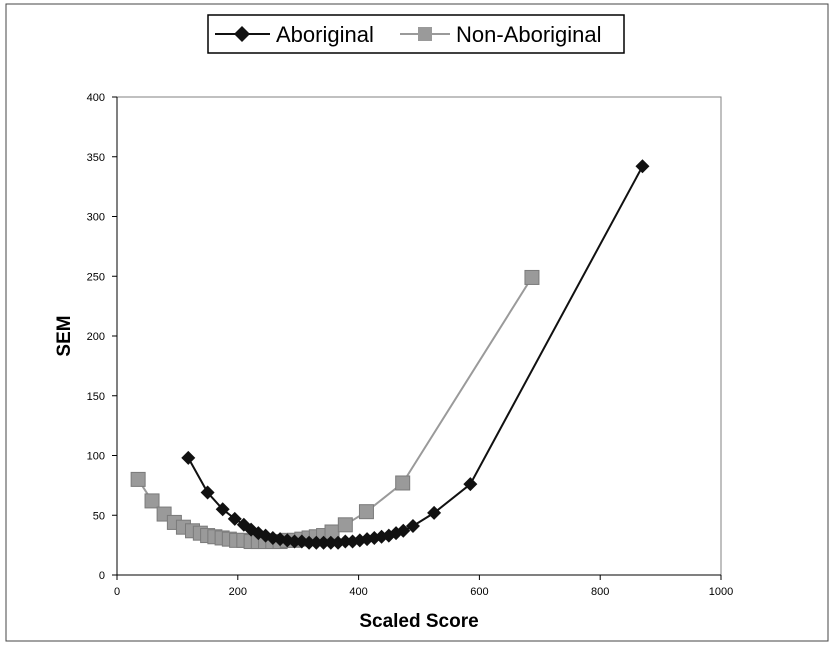 The width and height of the screenshot is (836, 647). Describe the element at coordinates (96, 457) in the screenshot. I see `y-tick-label: 100` at that location.